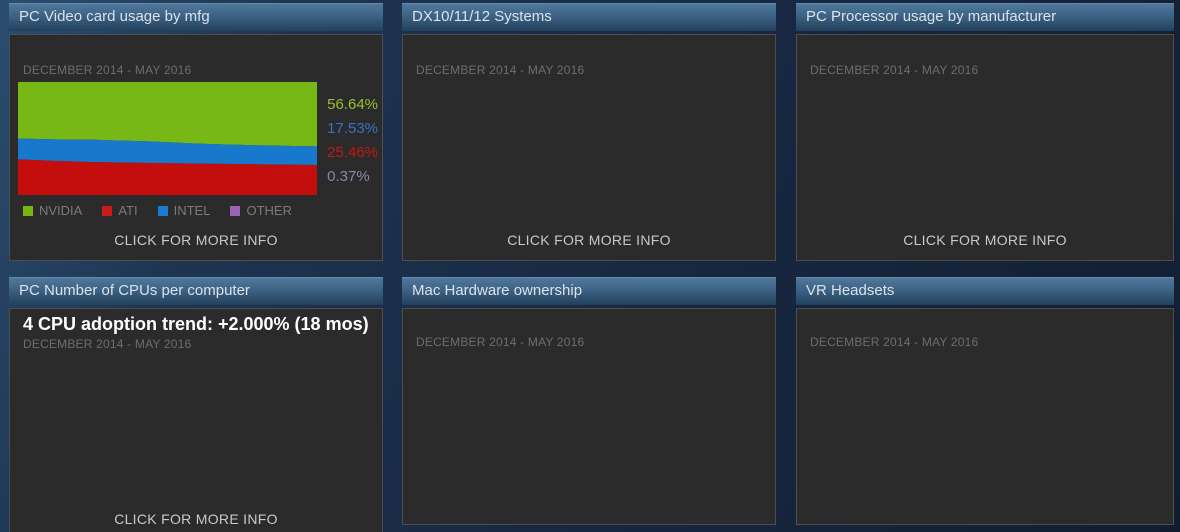 This screenshot has width=1180, height=532. I want to click on panel-title-bar: PC Processor usage by manufacturer, so click(985, 17).